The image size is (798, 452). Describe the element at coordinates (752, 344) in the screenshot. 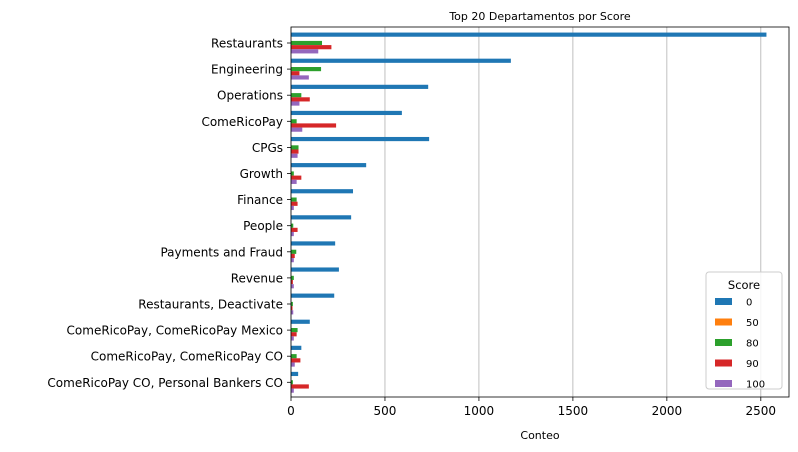

I see `legend-label-80: 80` at that location.